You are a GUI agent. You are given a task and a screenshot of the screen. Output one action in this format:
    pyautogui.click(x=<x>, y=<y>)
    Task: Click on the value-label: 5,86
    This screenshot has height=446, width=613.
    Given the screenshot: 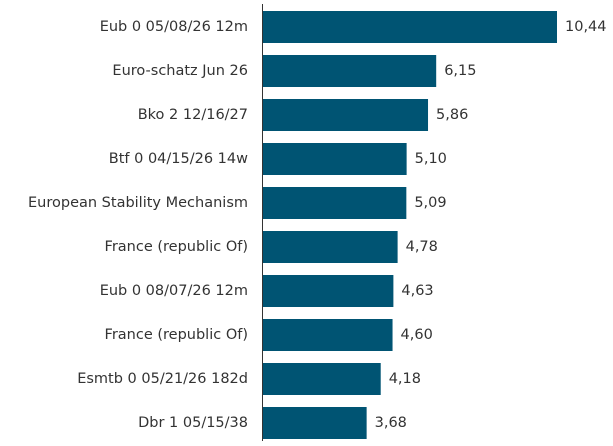 What is the action you would take?
    pyautogui.click(x=452, y=115)
    